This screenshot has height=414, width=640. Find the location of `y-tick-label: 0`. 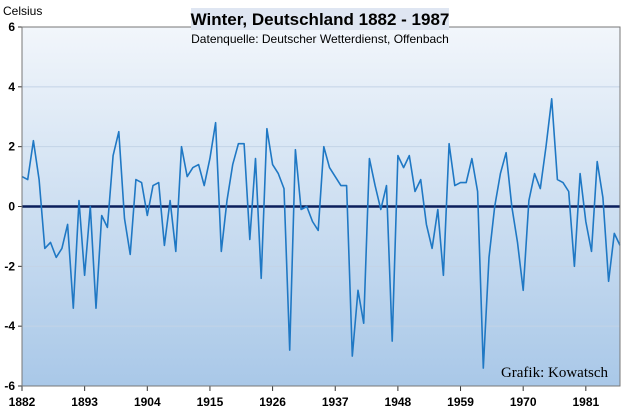

y-tick-label: 0 is located at coordinates (11, 207).